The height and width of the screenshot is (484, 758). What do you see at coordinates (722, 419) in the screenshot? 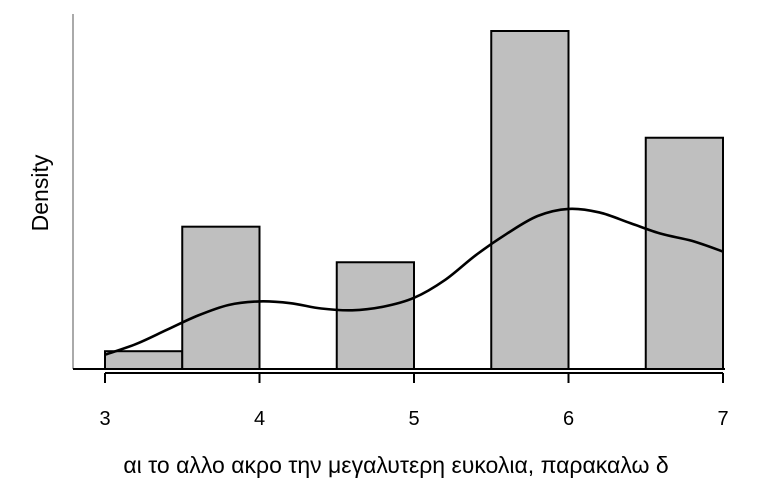
I see `x-tick-label: 7` at bounding box center [722, 419].